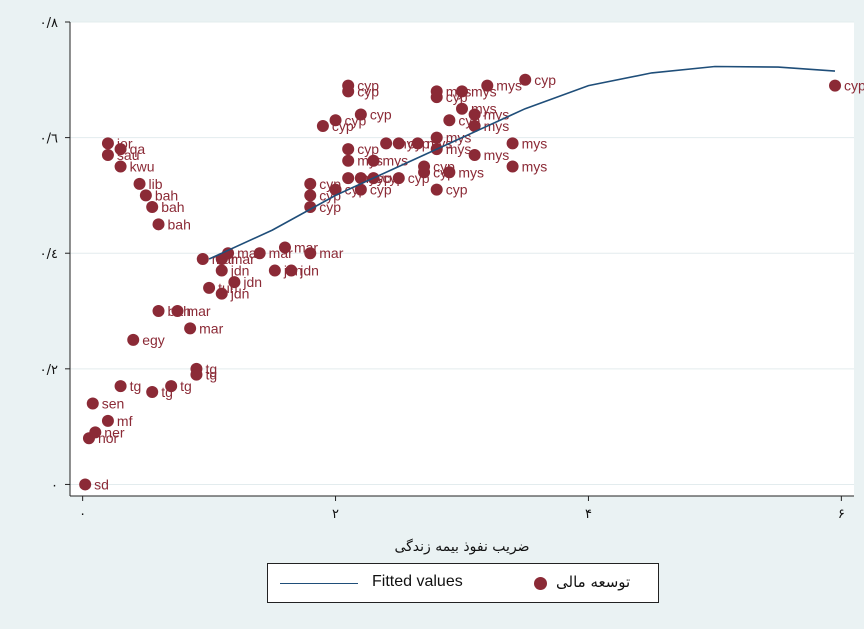 The width and height of the screenshot is (864, 629). Describe the element at coordinates (108, 438) in the screenshot. I see `point-label: nor` at that location.